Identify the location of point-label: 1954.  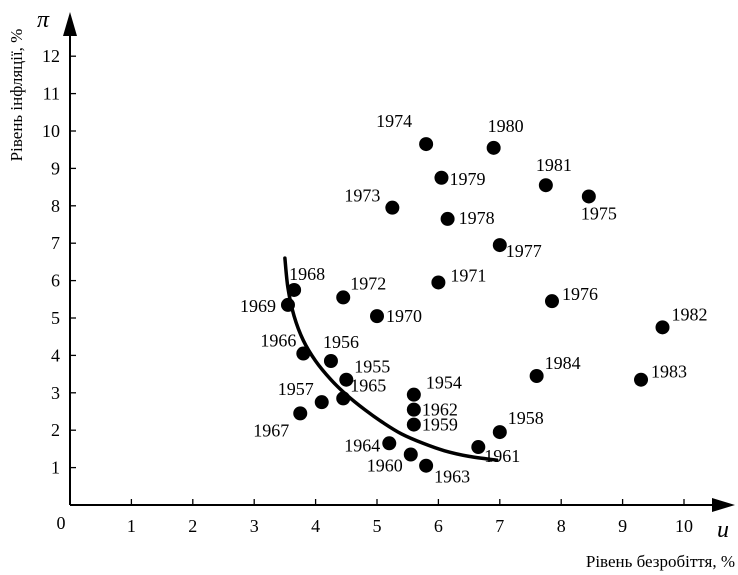
(444, 383).